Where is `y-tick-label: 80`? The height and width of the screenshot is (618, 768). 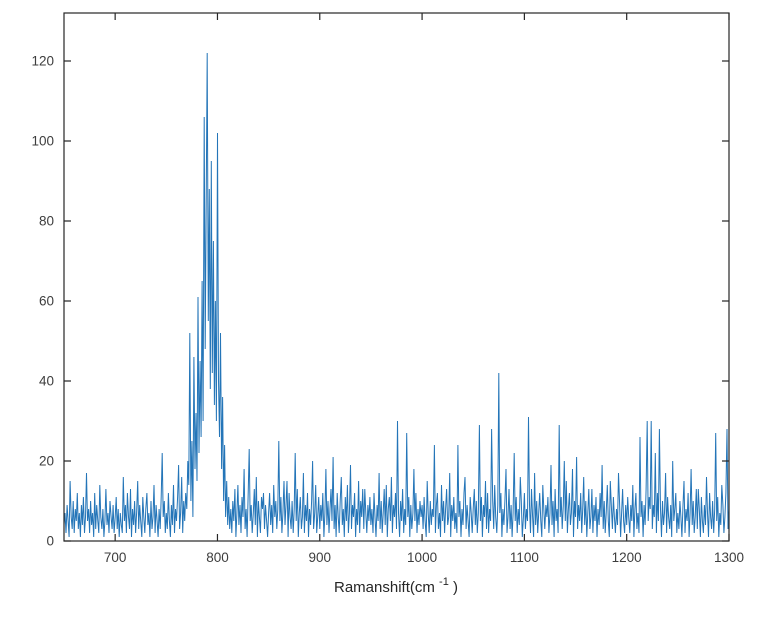 y-tick-label: 80 is located at coordinates (46, 221).